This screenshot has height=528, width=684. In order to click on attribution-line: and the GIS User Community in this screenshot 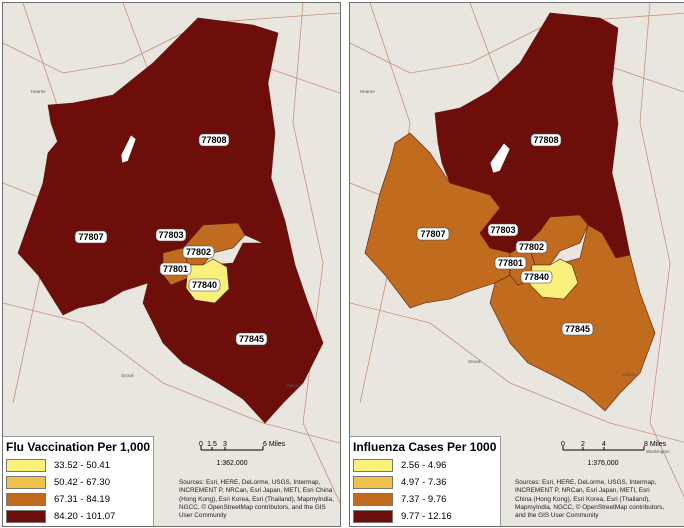, I will do `click(557, 516)`.